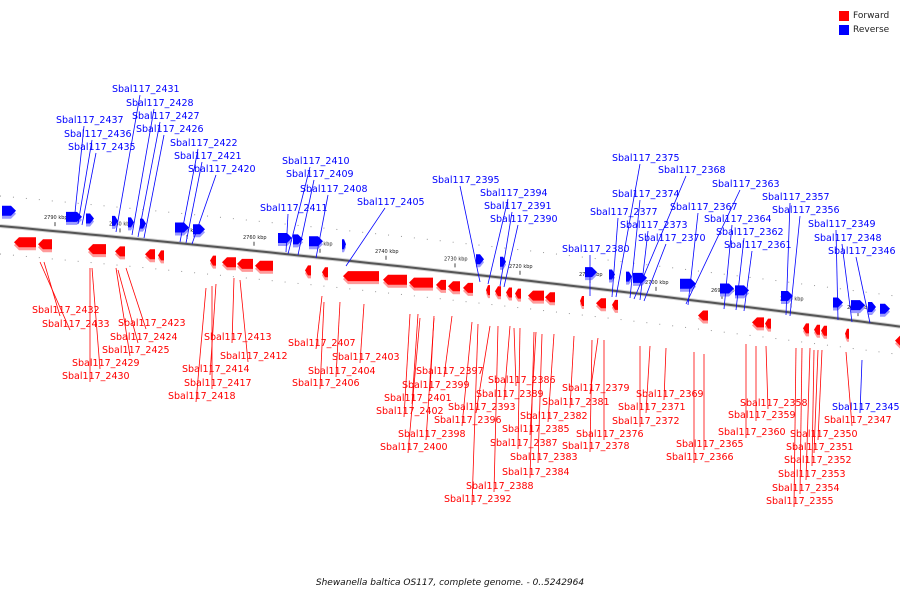 This screenshot has width=900, height=600. What do you see at coordinates (56, 218) in the screenshot?
I see `axis-tick-label: 2790 kbp` at bounding box center [56, 218].